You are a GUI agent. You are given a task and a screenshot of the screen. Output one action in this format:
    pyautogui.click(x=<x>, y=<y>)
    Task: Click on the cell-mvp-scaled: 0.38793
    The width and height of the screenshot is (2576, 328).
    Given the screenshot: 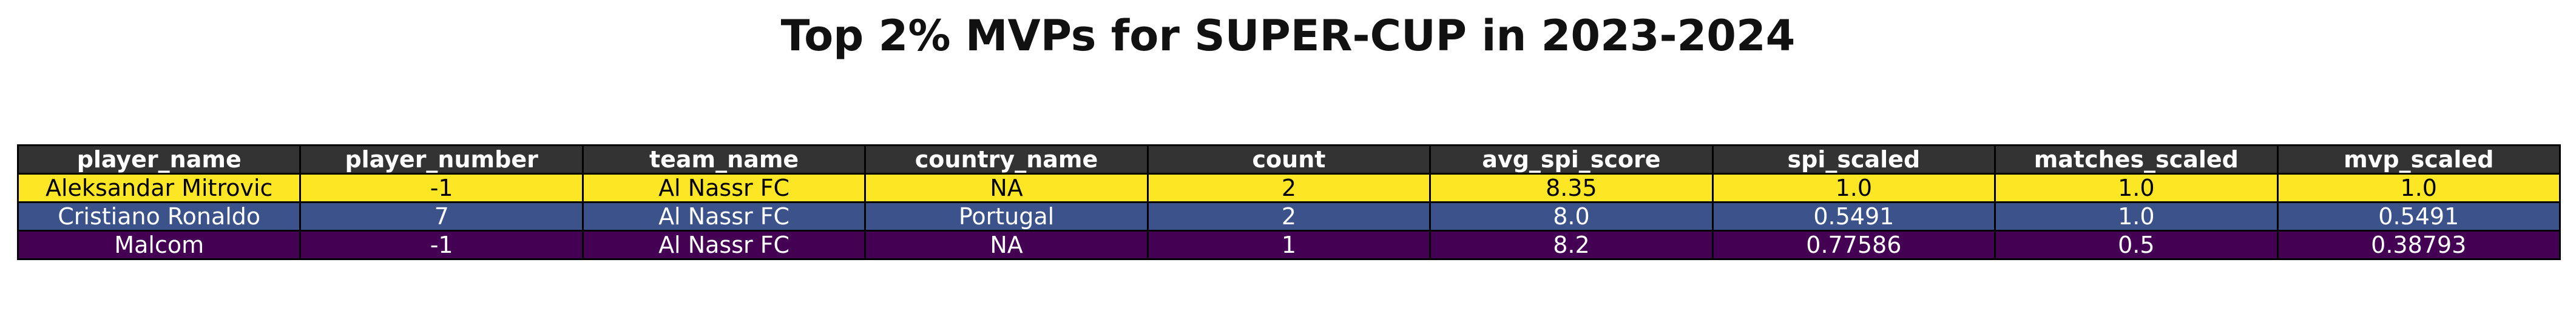 What is the action you would take?
    pyautogui.click(x=2418, y=245)
    